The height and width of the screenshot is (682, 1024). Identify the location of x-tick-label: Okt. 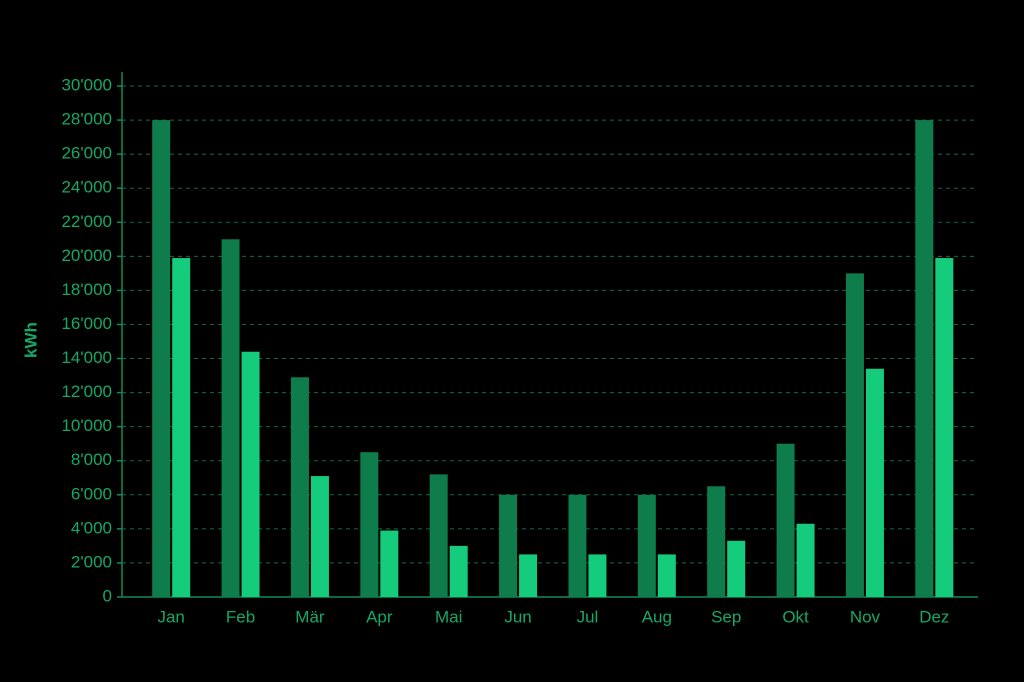
(795, 616).